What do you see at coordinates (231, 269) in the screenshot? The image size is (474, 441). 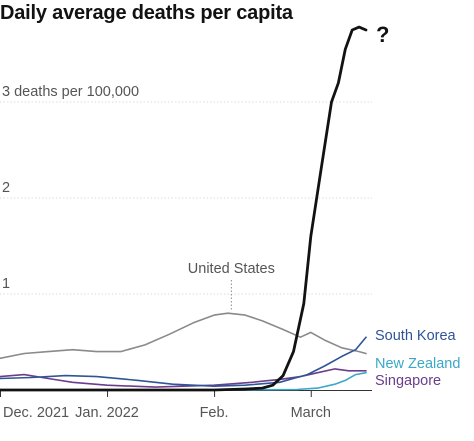 I see `annotation-united-states: United States` at bounding box center [231, 269].